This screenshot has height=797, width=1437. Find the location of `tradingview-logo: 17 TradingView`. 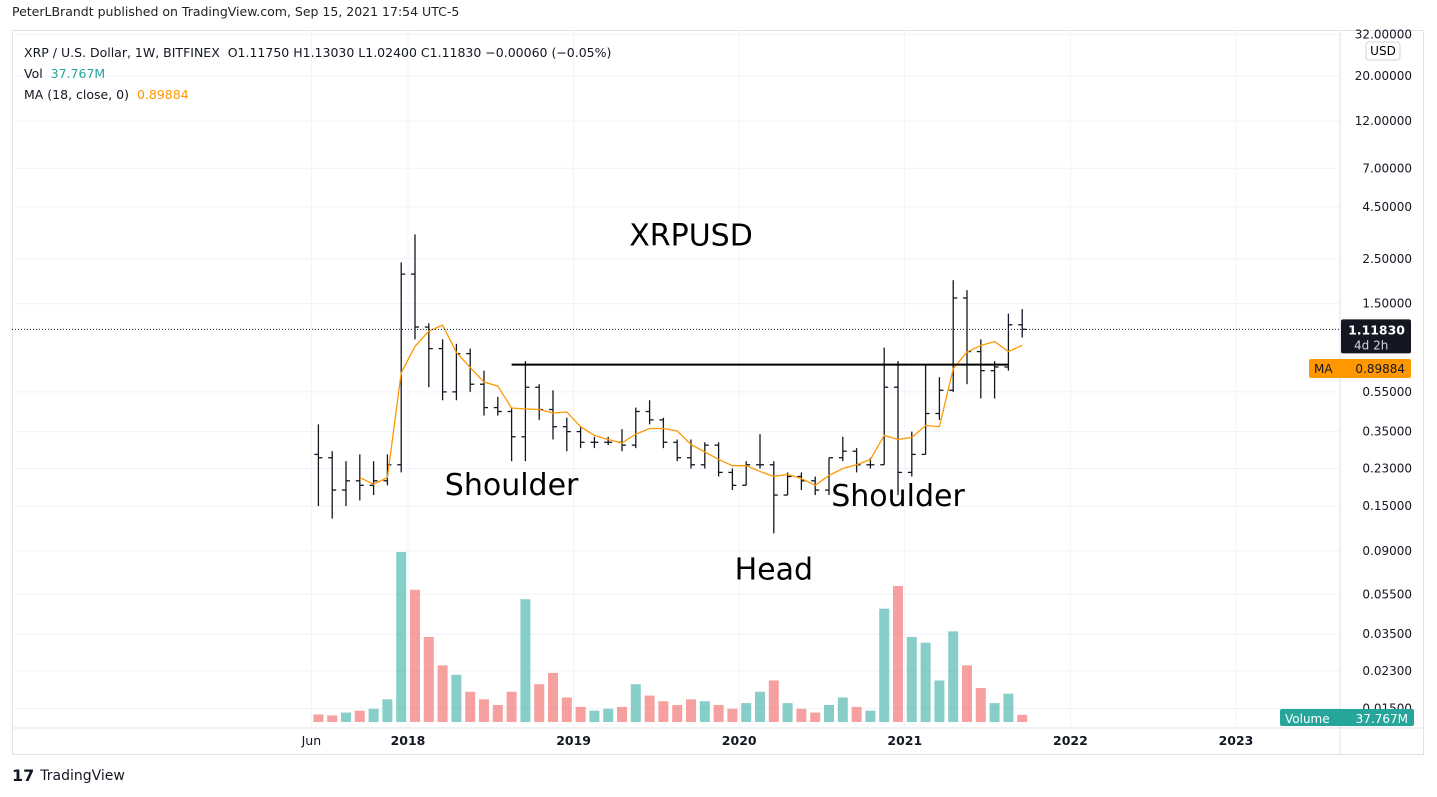

tradingview-logo: 17 TradingView is located at coordinates (68, 775).